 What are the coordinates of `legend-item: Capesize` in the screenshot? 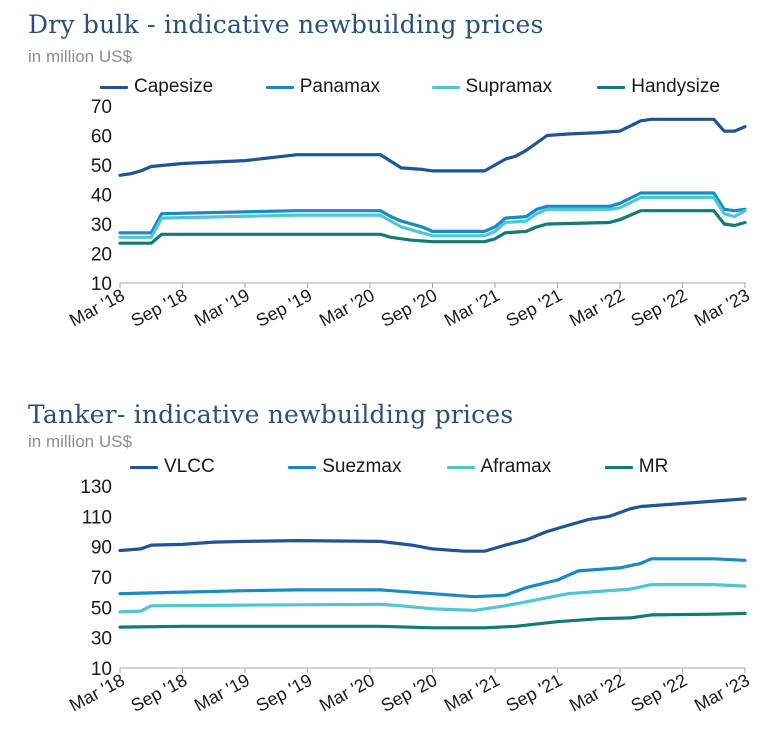 It's located at (183, 87).